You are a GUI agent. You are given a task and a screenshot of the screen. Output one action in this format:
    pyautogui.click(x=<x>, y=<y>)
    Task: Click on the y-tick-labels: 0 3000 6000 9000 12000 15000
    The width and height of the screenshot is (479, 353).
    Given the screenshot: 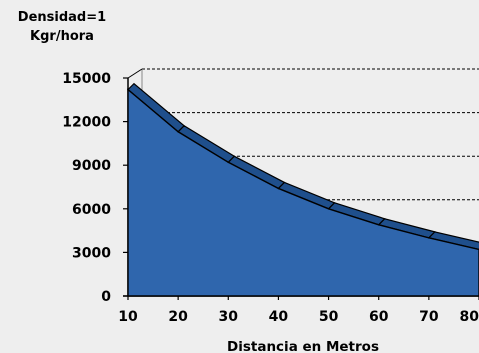 What is the action you would take?
    pyautogui.click(x=86, y=188)
    